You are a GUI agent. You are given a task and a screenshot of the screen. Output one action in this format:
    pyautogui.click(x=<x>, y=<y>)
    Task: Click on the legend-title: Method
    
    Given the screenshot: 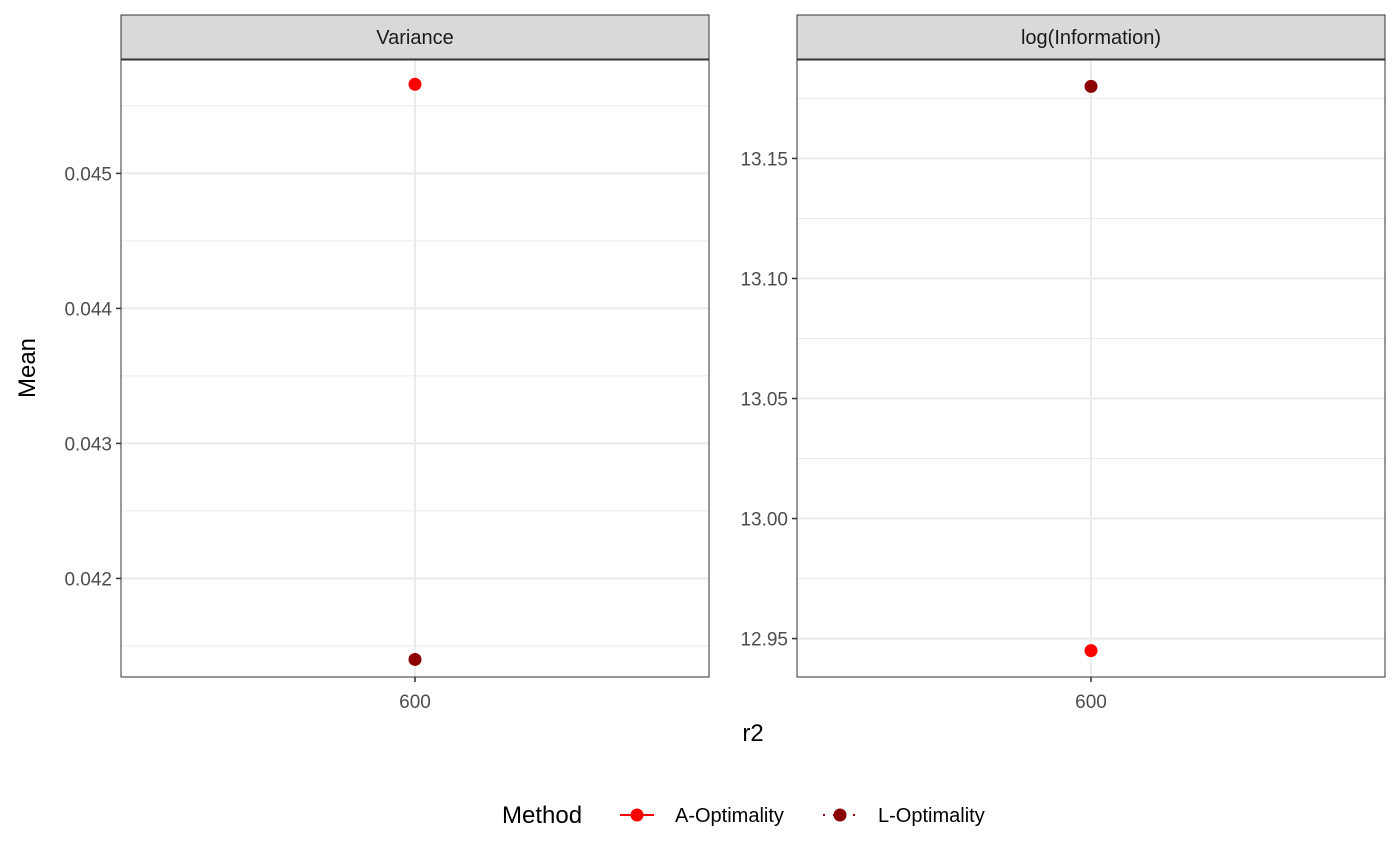 What is the action you would take?
    pyautogui.click(x=542, y=815)
    